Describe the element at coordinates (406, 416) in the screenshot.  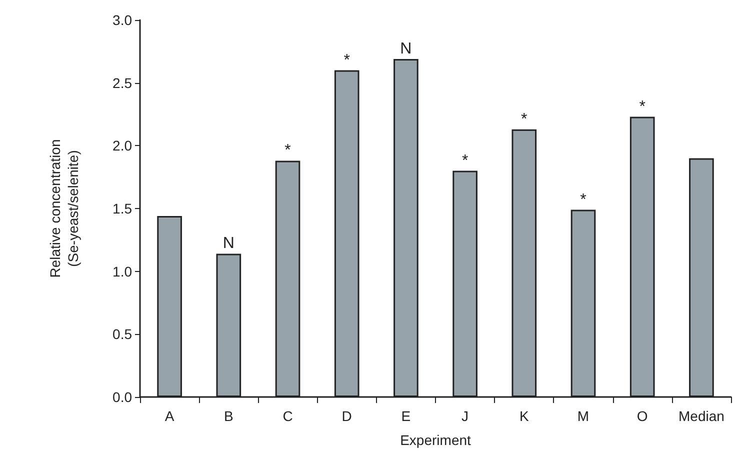
I see `x-tick-label: E` at that location.